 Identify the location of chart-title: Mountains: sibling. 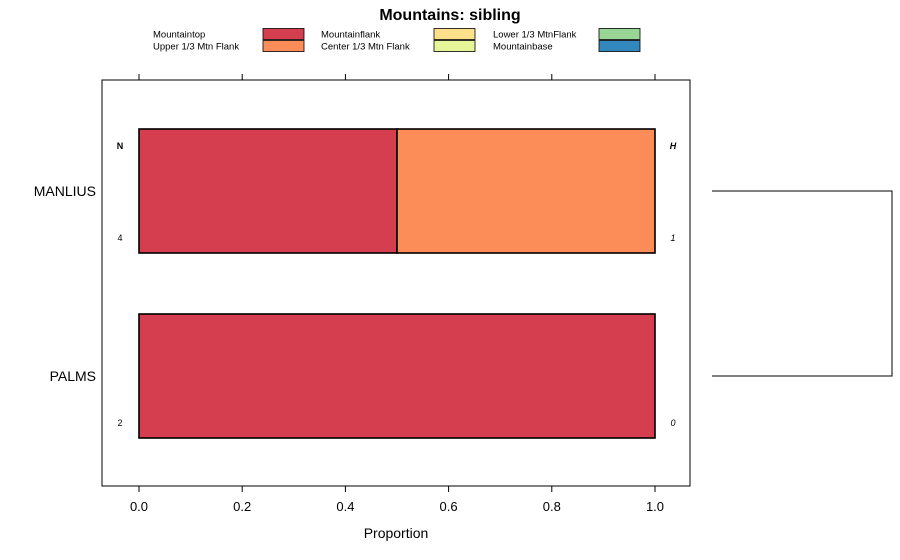
(449, 15).